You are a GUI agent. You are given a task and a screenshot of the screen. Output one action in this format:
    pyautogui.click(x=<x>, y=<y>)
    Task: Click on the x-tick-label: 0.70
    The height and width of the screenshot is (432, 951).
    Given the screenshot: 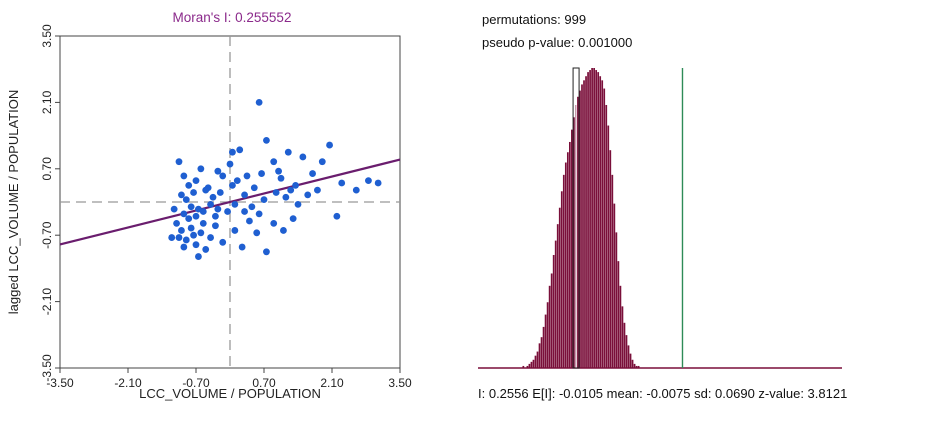 What is the action you would take?
    pyautogui.click(x=264, y=383)
    